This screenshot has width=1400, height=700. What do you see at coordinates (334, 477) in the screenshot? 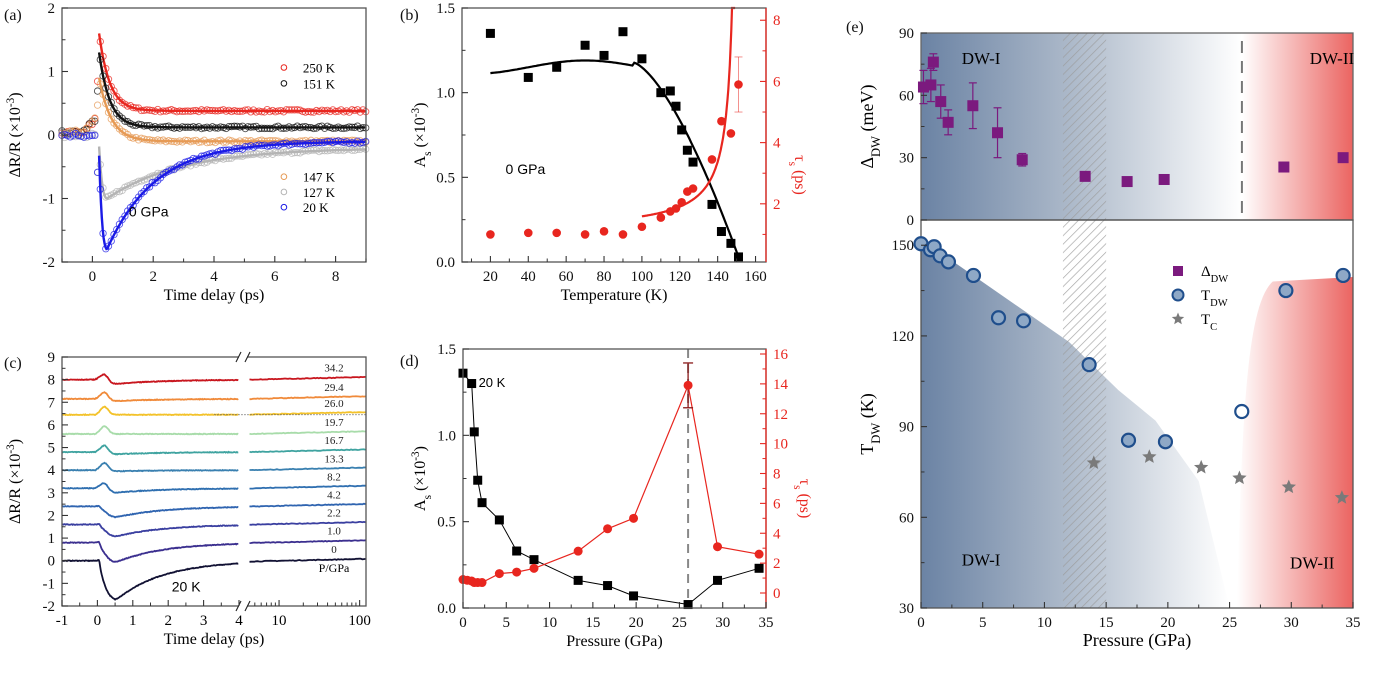
I see `pressure-label: 8.2` at bounding box center [334, 477].